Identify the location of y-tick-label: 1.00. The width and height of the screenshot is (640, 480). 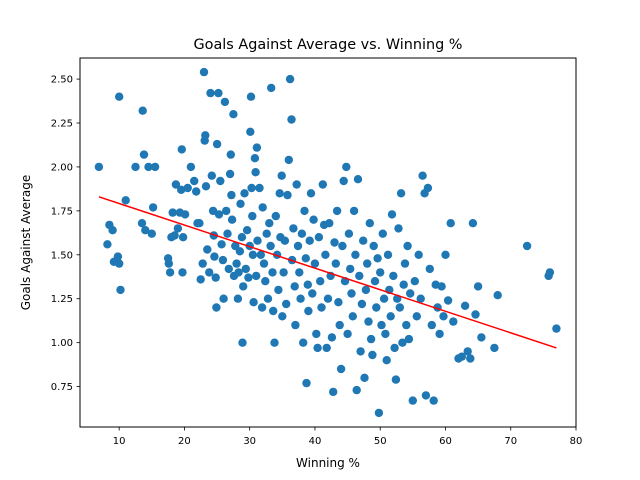
(62, 343).